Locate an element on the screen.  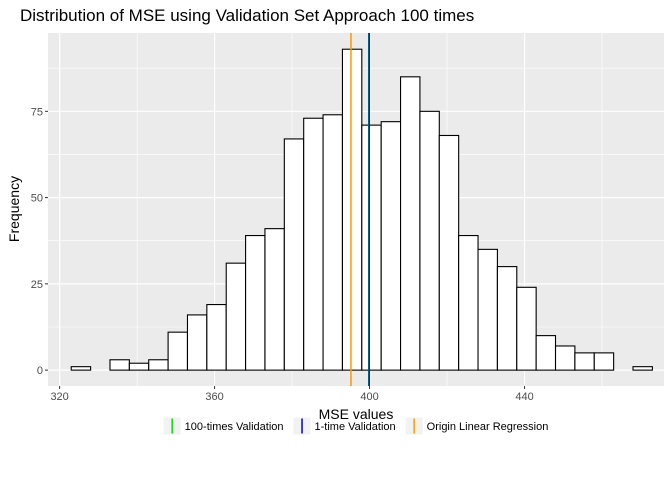
legend-item: 1-time Validation is located at coordinates (344, 426).